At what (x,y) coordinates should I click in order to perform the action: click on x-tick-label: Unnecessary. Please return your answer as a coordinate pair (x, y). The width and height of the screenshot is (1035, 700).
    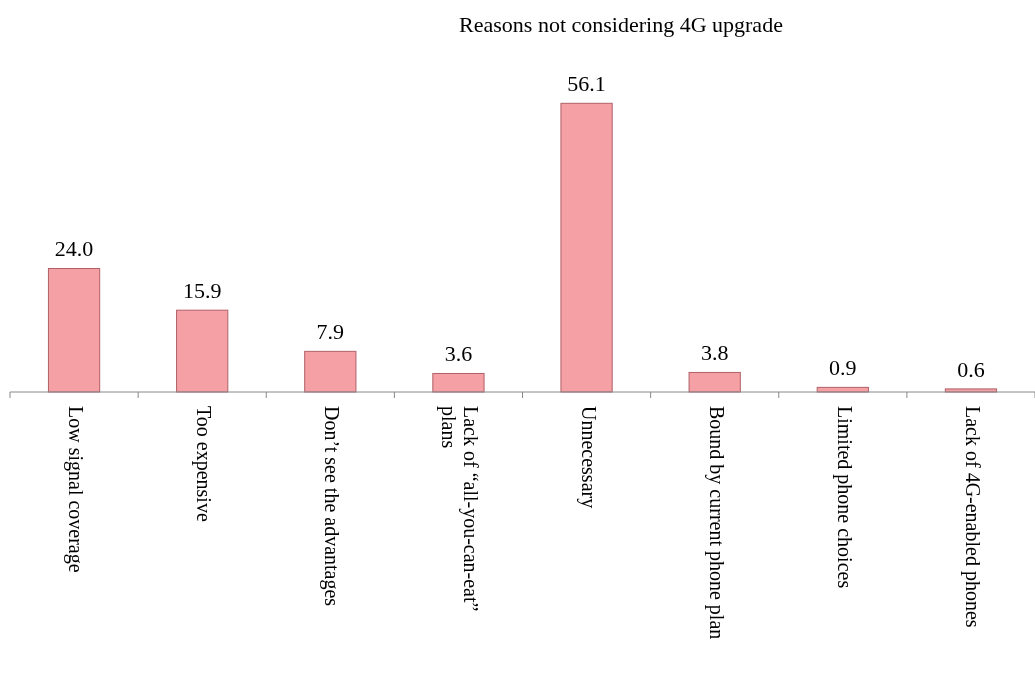
    Looking at the image, I should click on (588, 457).